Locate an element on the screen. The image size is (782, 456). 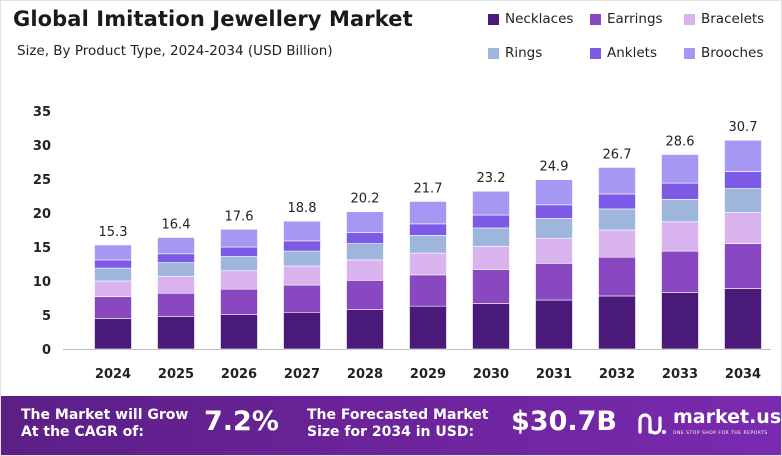
x-tick-label: 2025 is located at coordinates (176, 374).